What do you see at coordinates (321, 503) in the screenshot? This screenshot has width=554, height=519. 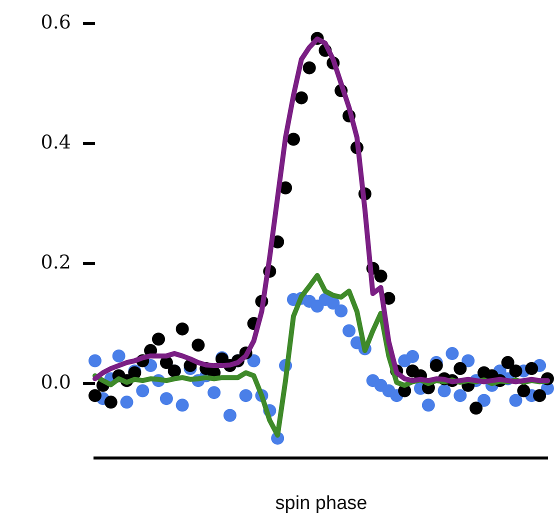 I see `x-axis-title: spin phase` at bounding box center [321, 503].